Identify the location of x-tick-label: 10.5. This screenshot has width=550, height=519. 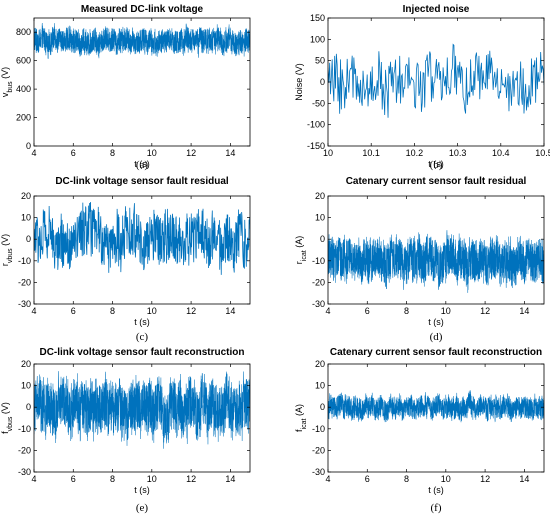
(542, 153).